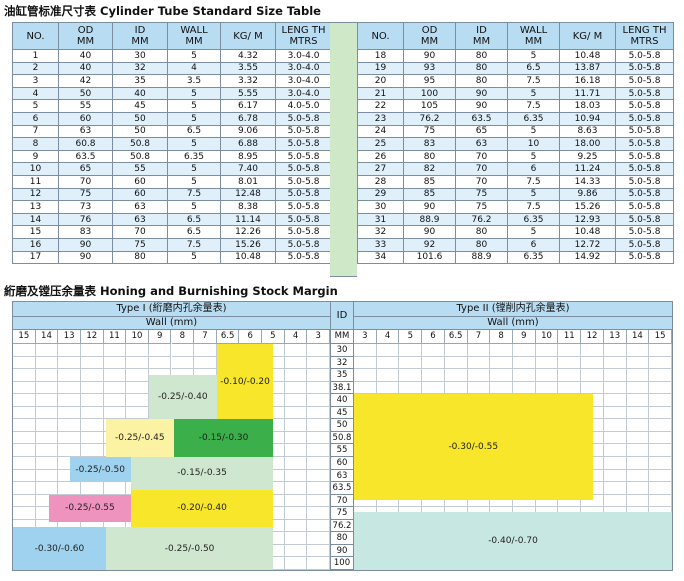  Describe the element at coordinates (342, 513) in the screenshot. I see `id-value: 75` at that location.